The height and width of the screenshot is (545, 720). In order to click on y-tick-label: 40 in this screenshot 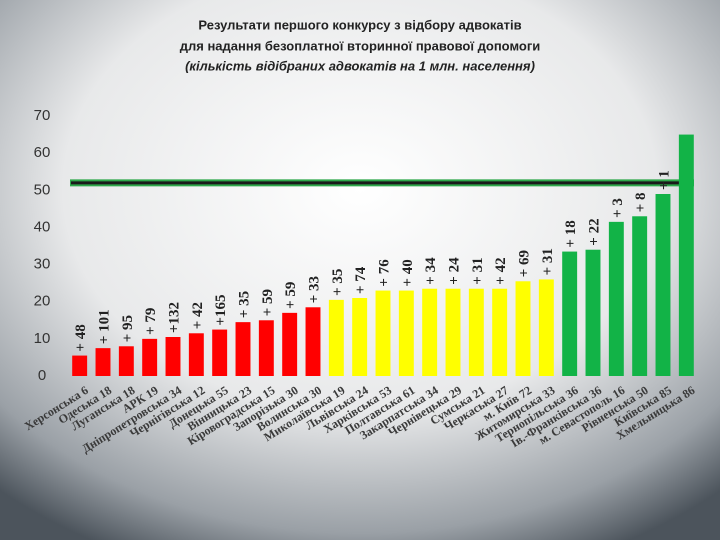, I will do `click(42, 226)`.